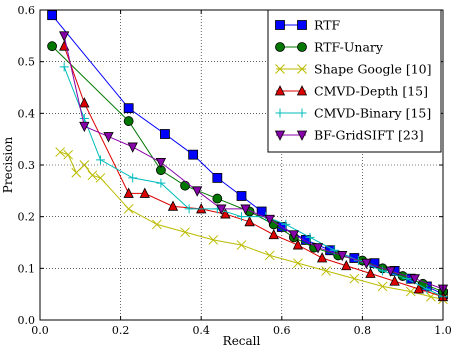  What do you see at coordinates (363, 330) in the screenshot?
I see `x-tick-label: 0.8` at bounding box center [363, 330].